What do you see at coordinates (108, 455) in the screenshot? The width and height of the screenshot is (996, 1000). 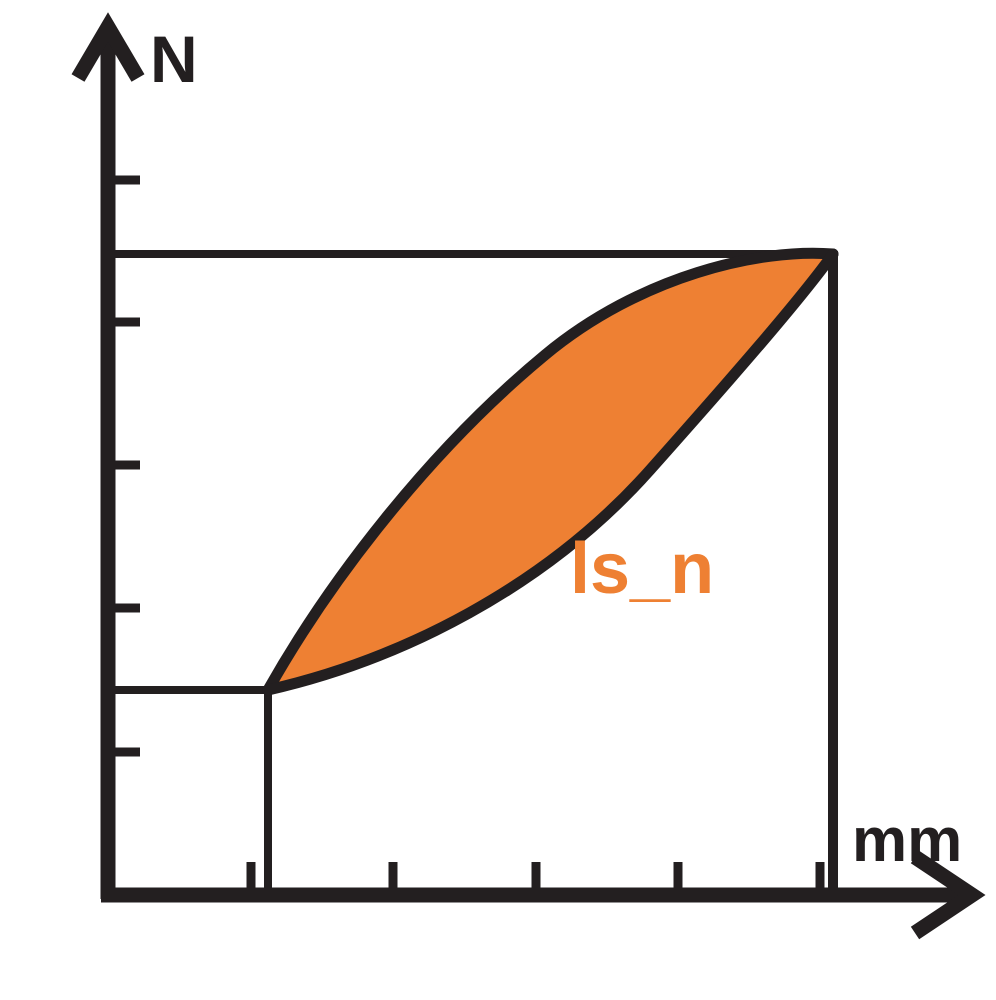 I see `y-axis` at bounding box center [108, 455].